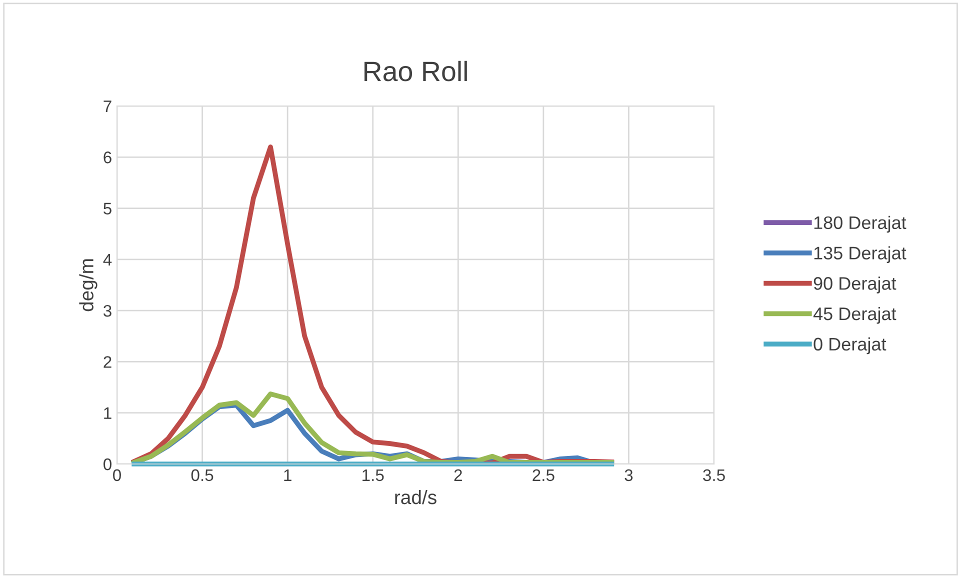 Image resolution: width=963 pixels, height=577 pixels. Describe the element at coordinates (860, 224) in the screenshot. I see `legend-label: 180 Derajat` at that location.